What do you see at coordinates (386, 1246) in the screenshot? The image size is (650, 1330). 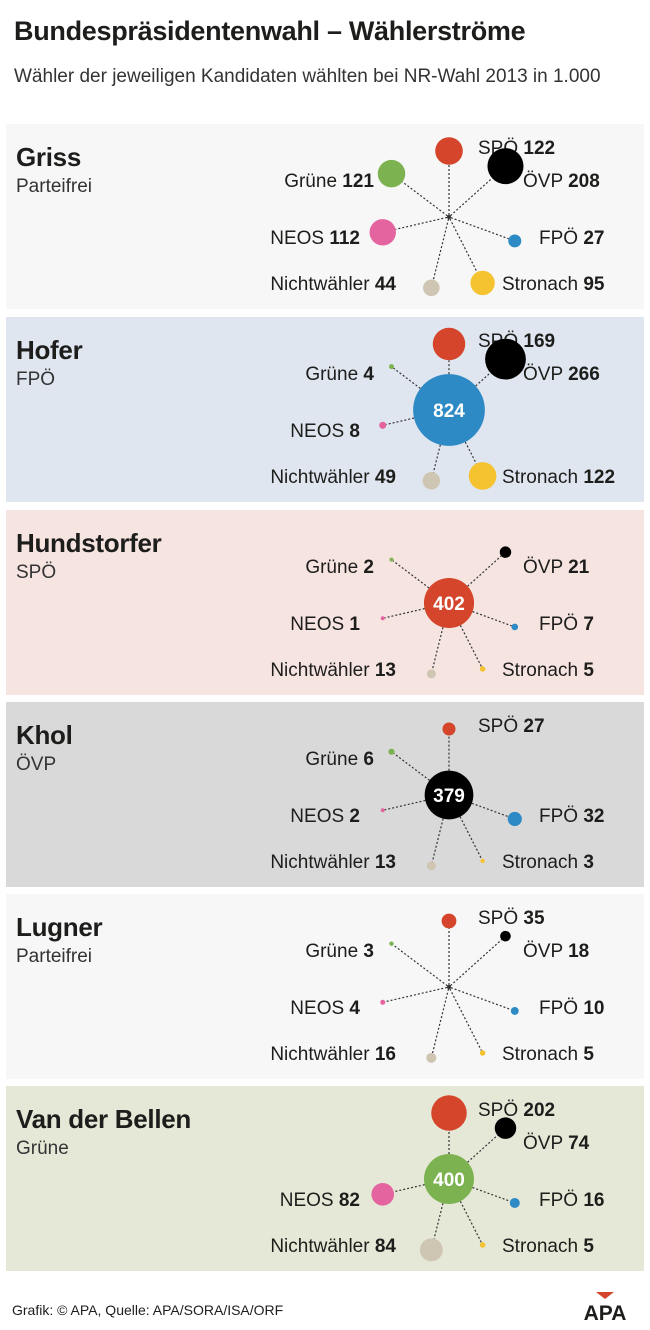 I see `flow-label-value: 84` at bounding box center [386, 1246].